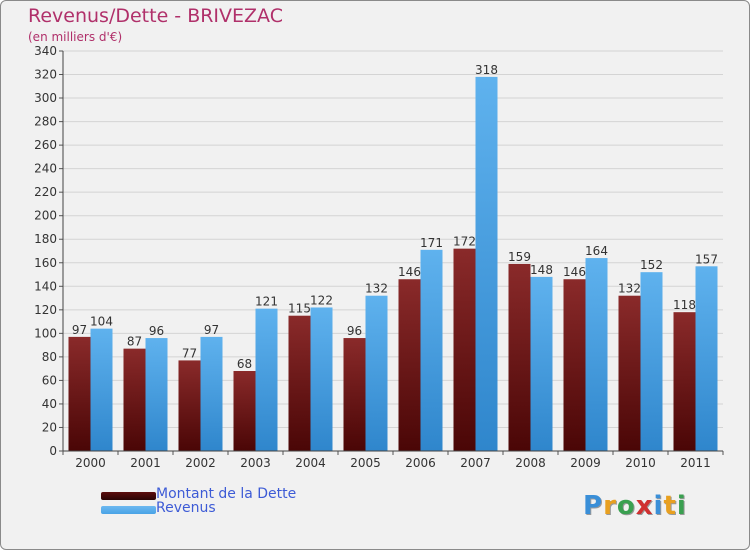 The image size is (750, 550). Describe the element at coordinates (49, 380) in the screenshot. I see `y-tick-label: 60` at that location.